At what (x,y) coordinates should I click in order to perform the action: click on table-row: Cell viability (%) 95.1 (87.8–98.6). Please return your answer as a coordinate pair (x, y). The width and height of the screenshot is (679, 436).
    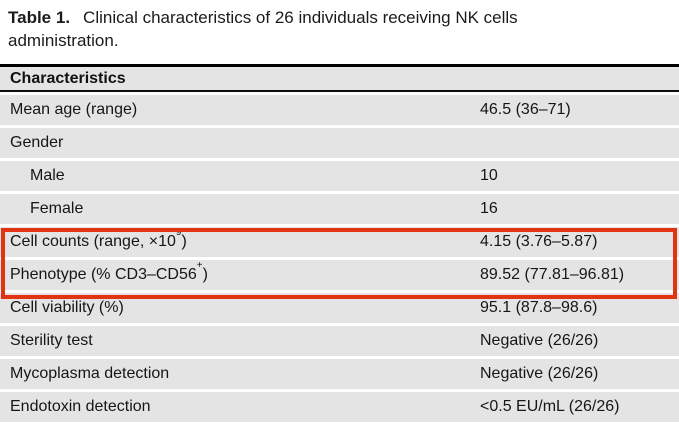
    Looking at the image, I should click on (339, 308).